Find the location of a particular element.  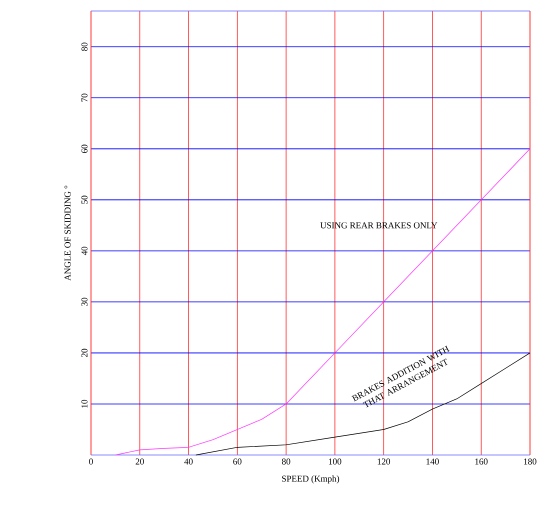

y-tick-label: 30 is located at coordinates (84, 302).